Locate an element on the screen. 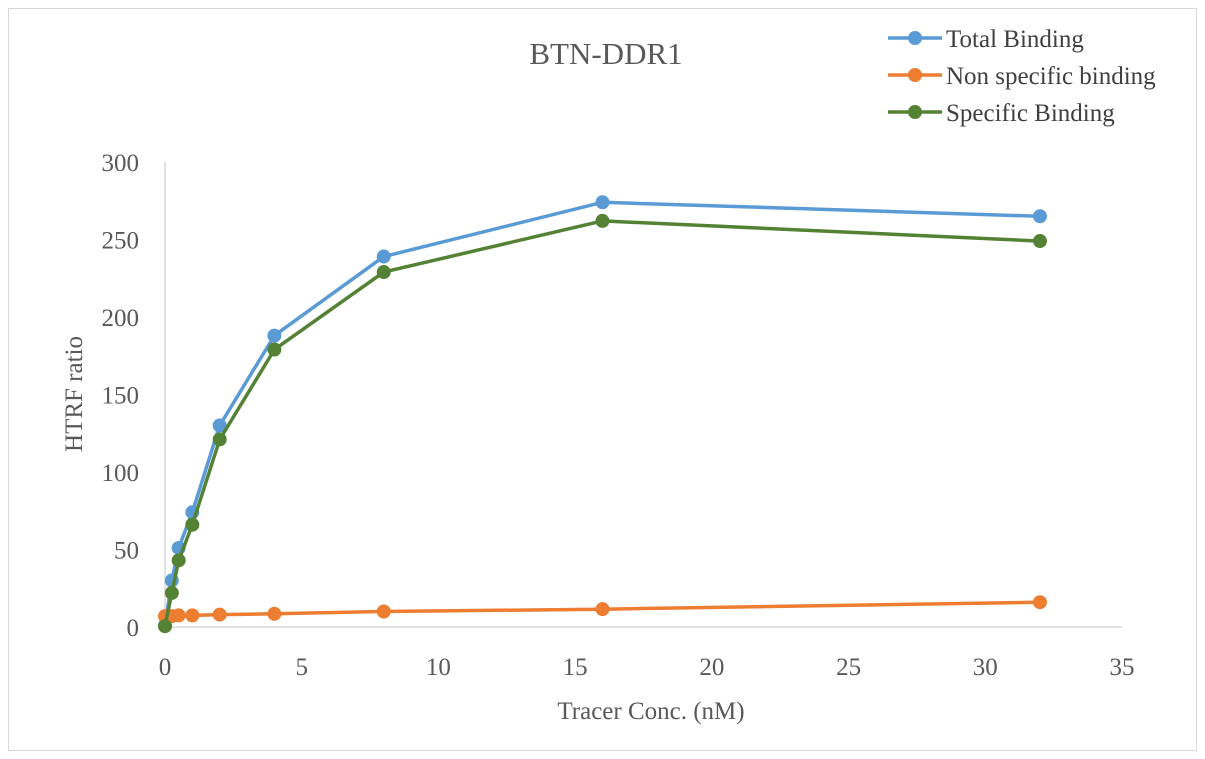 This screenshot has height=759, width=1205. x-tick-label: 10 is located at coordinates (438, 667).